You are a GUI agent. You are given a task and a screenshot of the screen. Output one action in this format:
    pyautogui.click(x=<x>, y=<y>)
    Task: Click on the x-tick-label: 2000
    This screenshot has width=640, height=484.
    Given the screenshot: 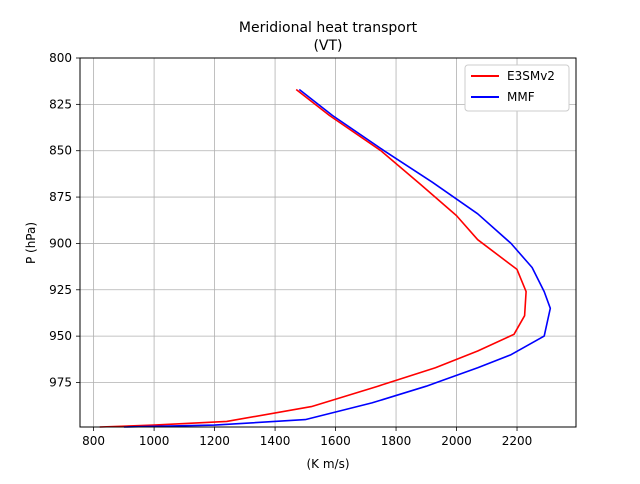 What is the action you would take?
    pyautogui.click(x=456, y=441)
    